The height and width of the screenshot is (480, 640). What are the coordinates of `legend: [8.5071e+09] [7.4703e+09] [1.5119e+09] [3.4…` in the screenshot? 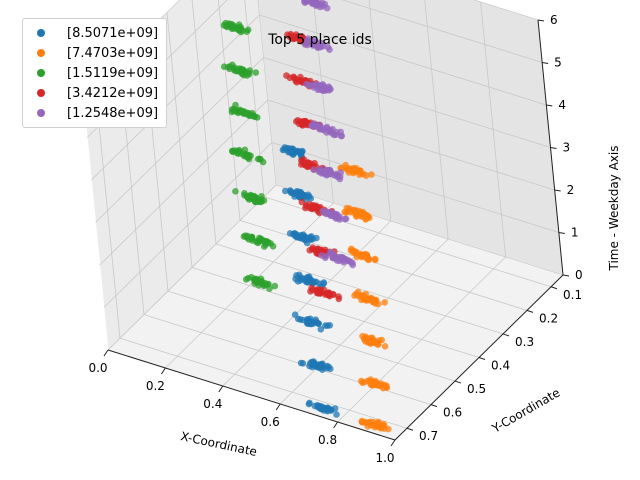 It's located at (95, 73).